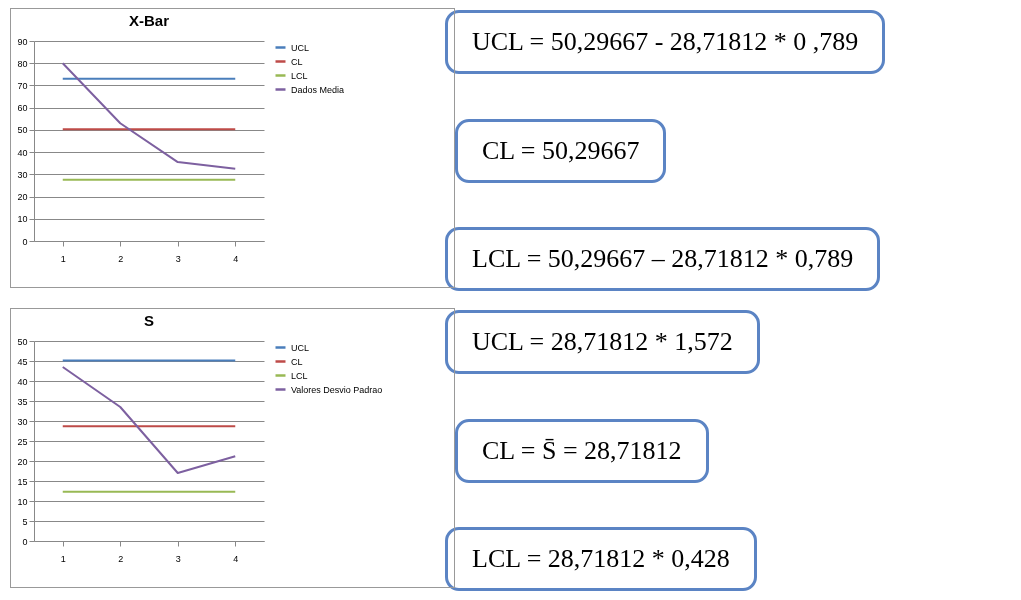 The height and width of the screenshot is (600, 1021). I want to click on chart-title: S, so click(149, 320).